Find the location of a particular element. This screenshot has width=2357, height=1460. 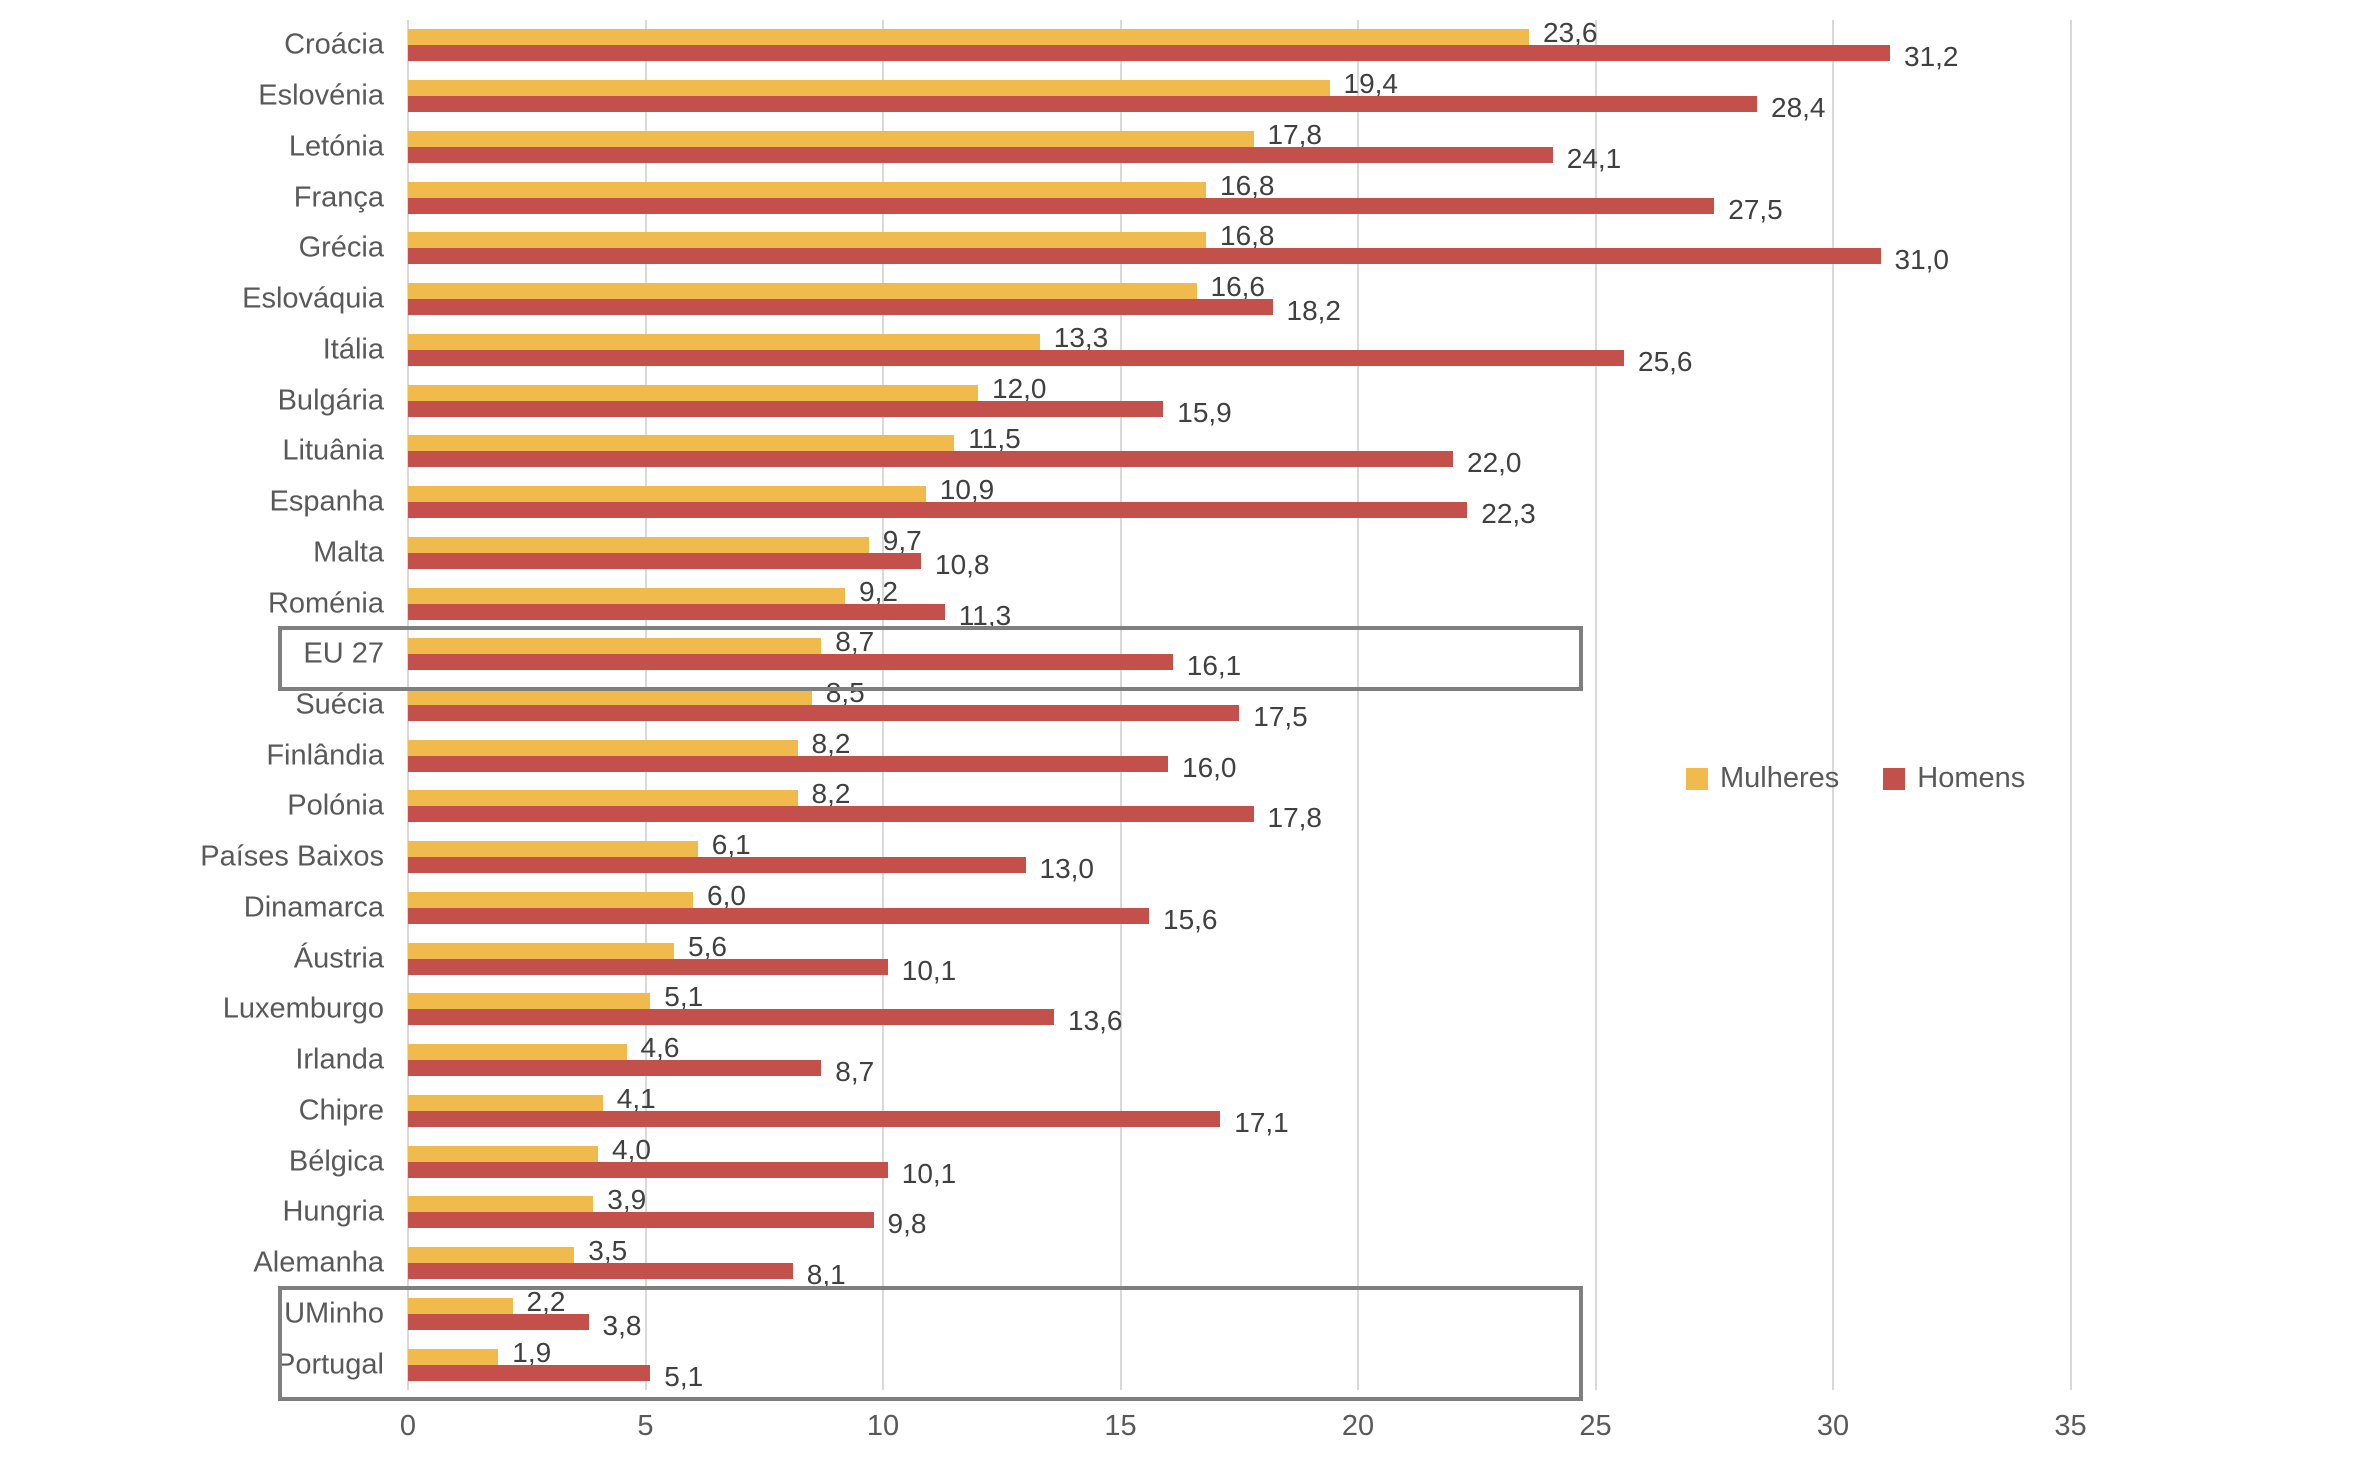

value-label-homens: 8,7 is located at coordinates (855, 1072).